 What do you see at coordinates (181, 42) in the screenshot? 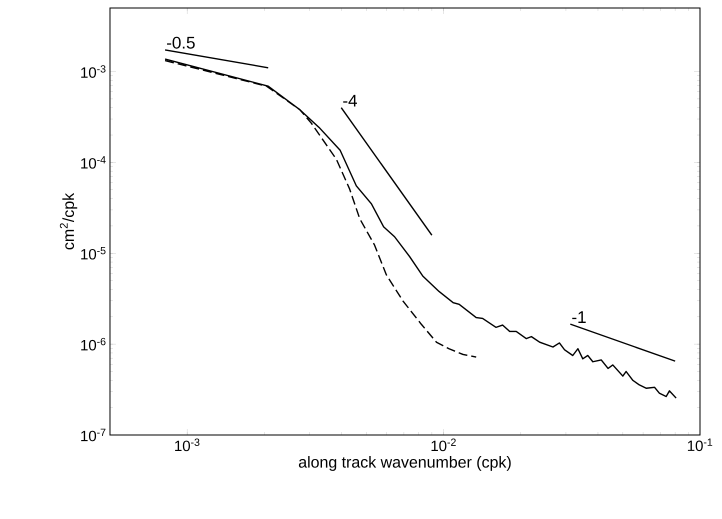
I see `annotation: -0.5` at bounding box center [181, 42].